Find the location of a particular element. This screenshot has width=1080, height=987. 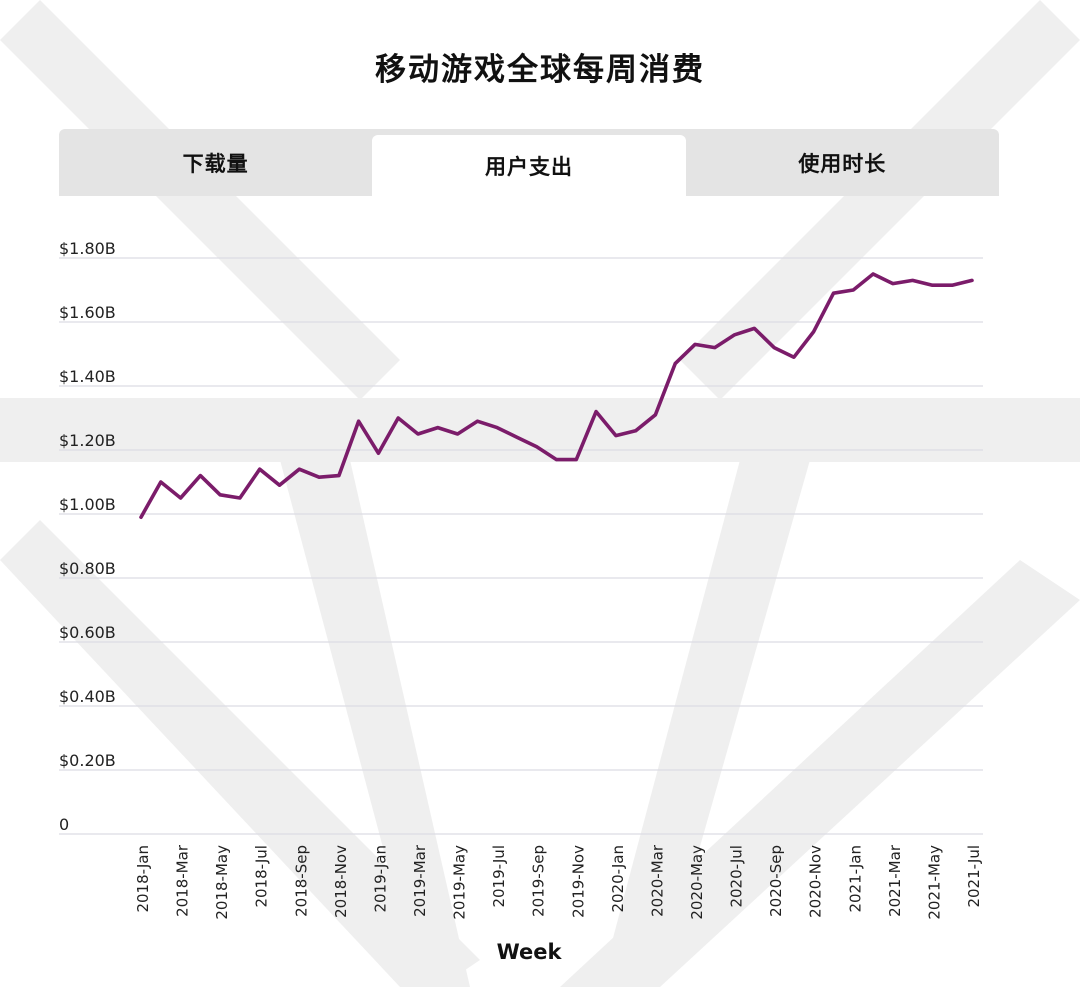

x-tick-label: 2020-Mar is located at coordinates (657, 880).